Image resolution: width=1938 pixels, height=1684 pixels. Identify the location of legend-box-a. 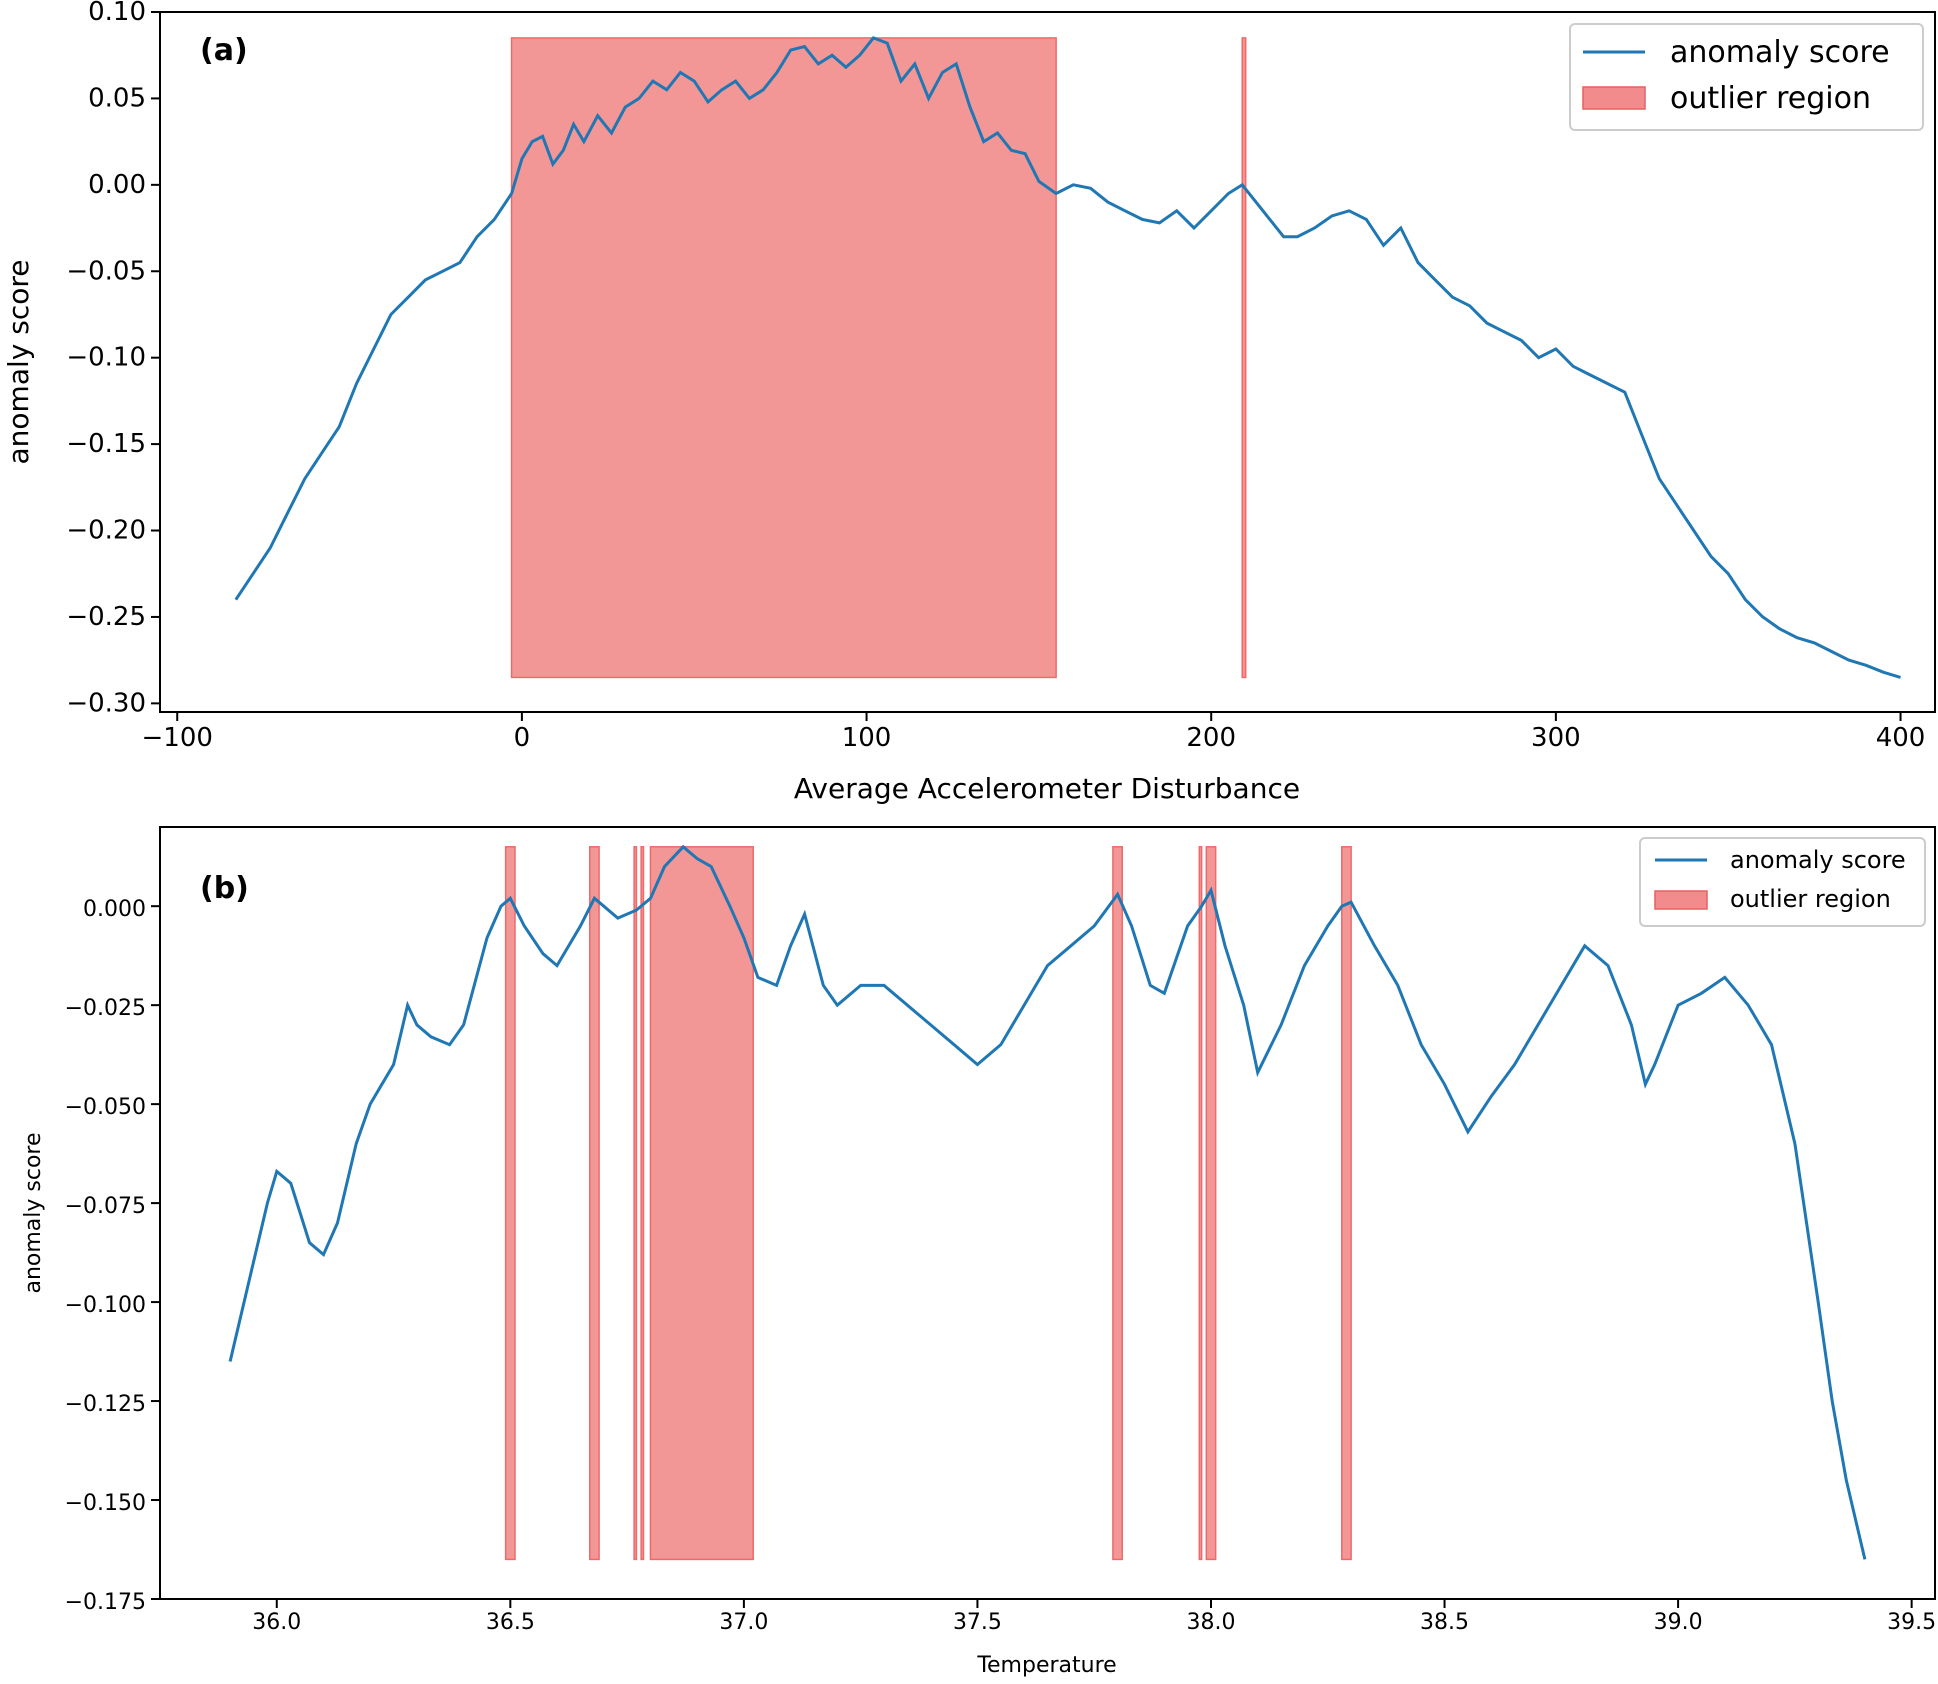
(1746, 77).